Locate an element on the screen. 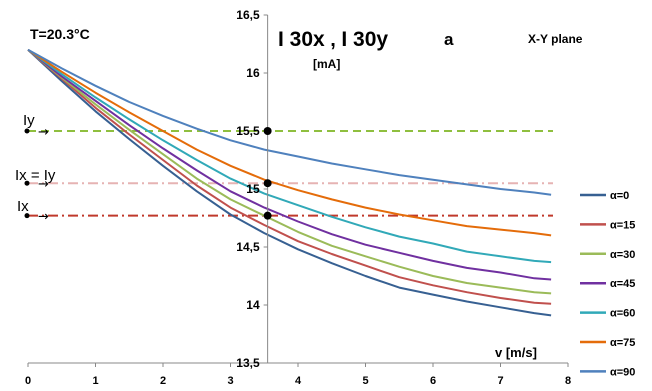  x-tick-label-5: 5 is located at coordinates (365, 381).